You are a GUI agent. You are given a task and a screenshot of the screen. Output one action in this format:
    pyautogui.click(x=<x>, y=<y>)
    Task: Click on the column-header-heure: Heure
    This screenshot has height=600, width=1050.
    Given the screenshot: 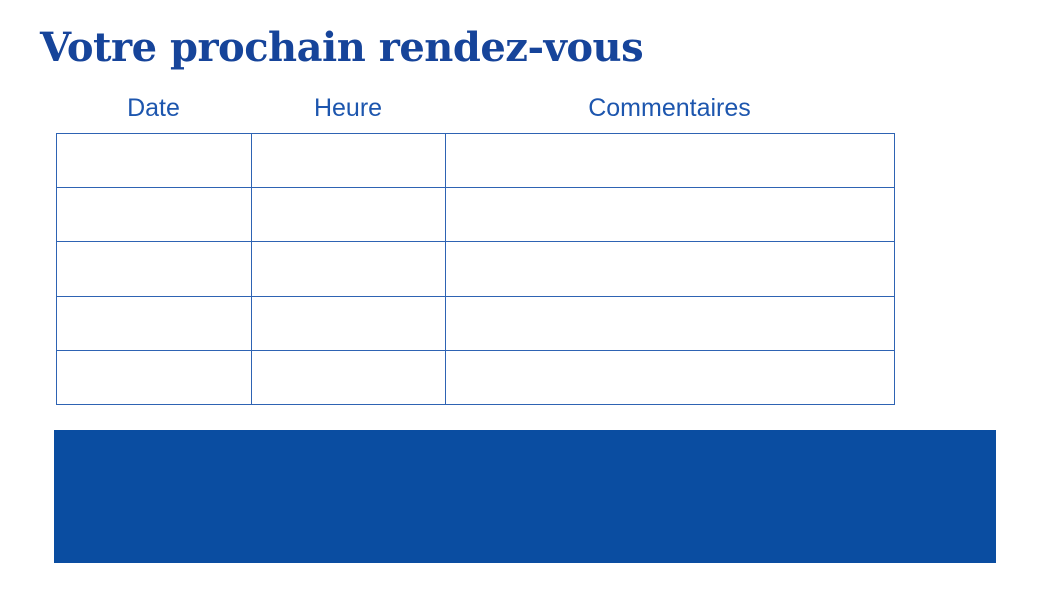 What is the action you would take?
    pyautogui.click(x=348, y=108)
    